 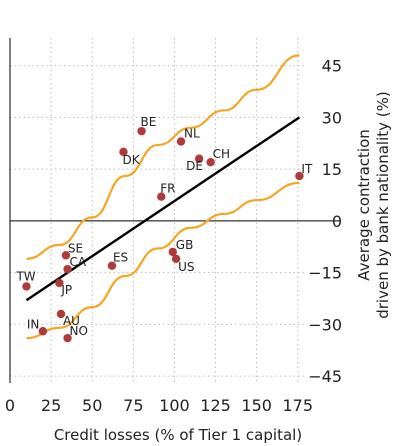 What do you see at coordinates (51, 405) in the screenshot?
I see `x-tick-25: 25` at bounding box center [51, 405].